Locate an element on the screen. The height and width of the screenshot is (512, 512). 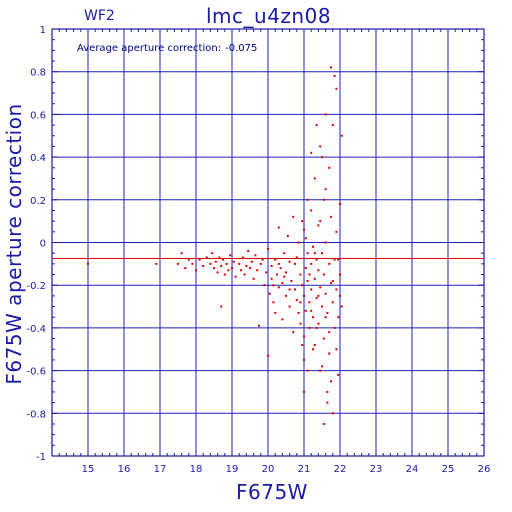
x-axis-label: F675W is located at coordinates (272, 492).